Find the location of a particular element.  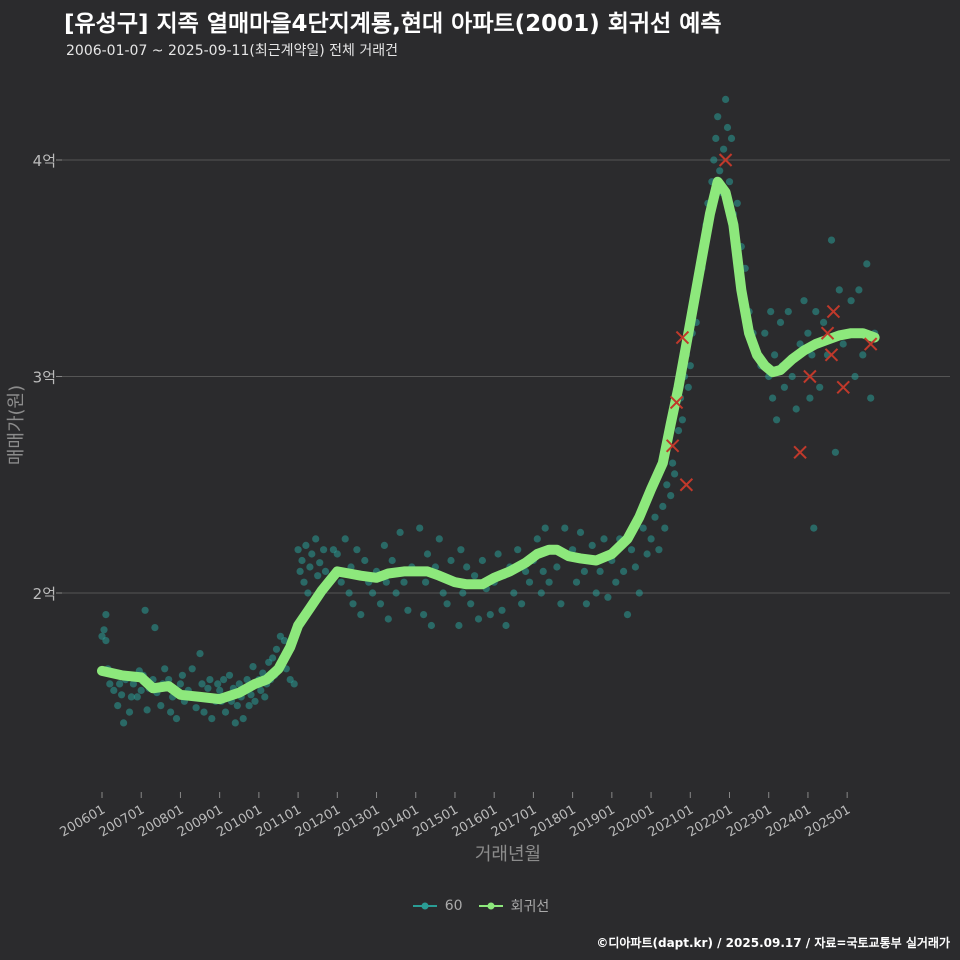

x-tick-label-19: 202501 is located at coordinates (828, 821).